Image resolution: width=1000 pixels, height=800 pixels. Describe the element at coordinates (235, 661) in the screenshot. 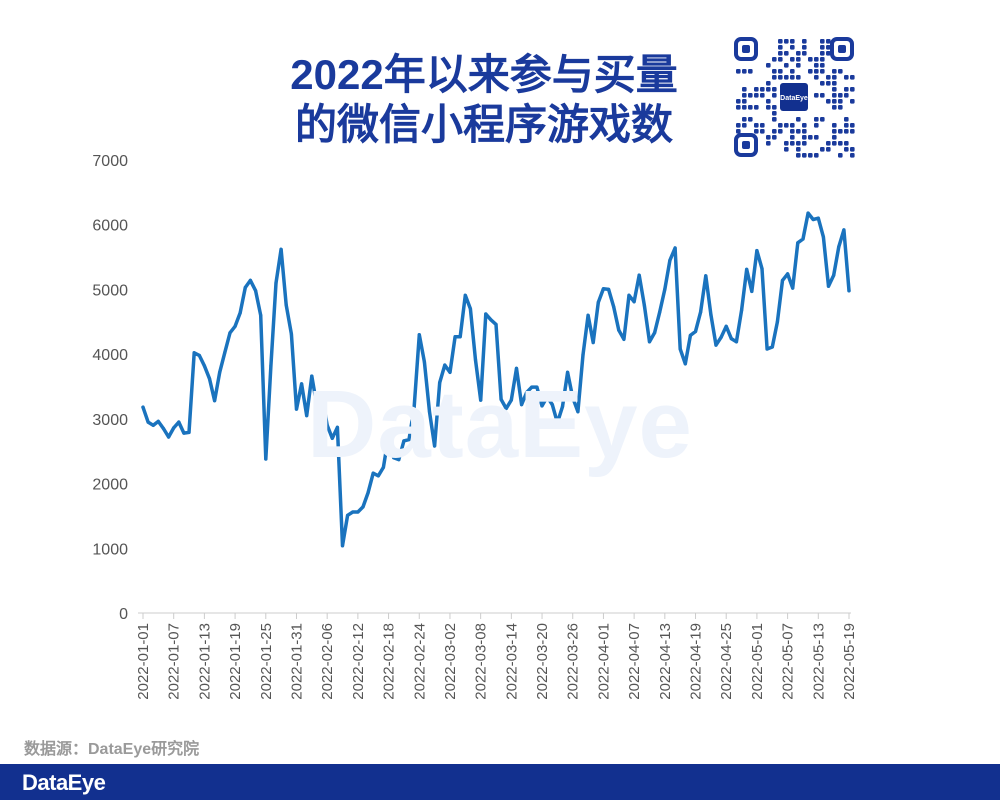

I see `x-tick-label: 2022-01-19` at that location.